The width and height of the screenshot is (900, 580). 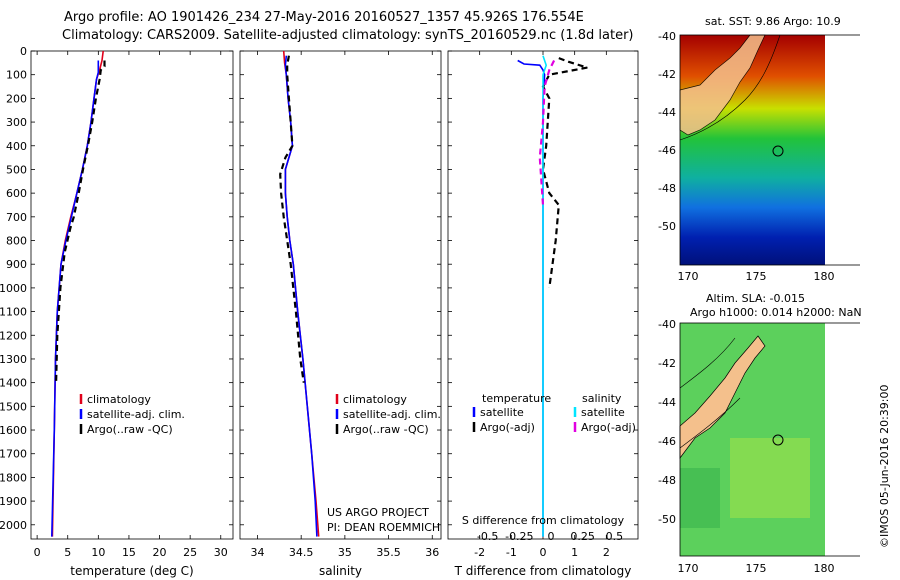 What do you see at coordinates (667, 363) in the screenshot?
I see `sla-lat-tick: -42` at bounding box center [667, 363].